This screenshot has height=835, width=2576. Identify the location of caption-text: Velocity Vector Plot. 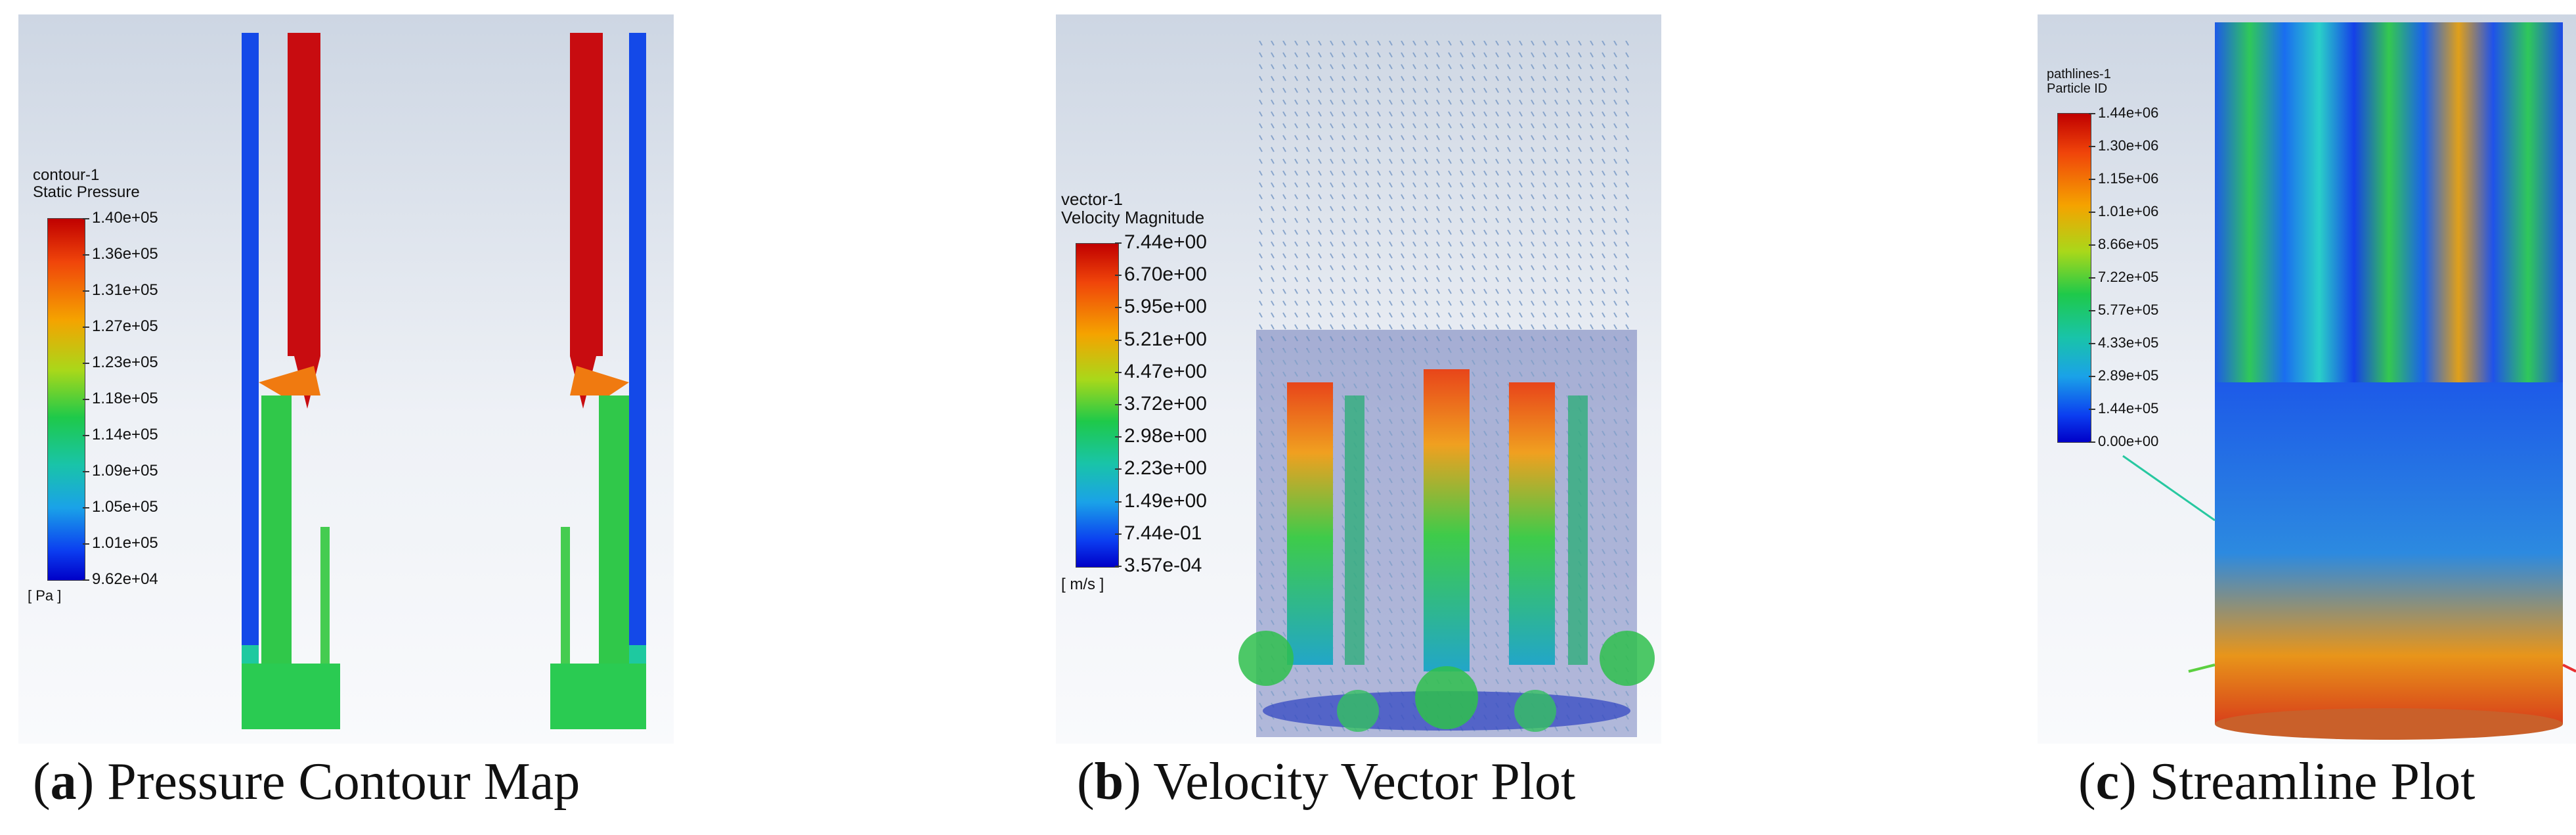
(1364, 782).